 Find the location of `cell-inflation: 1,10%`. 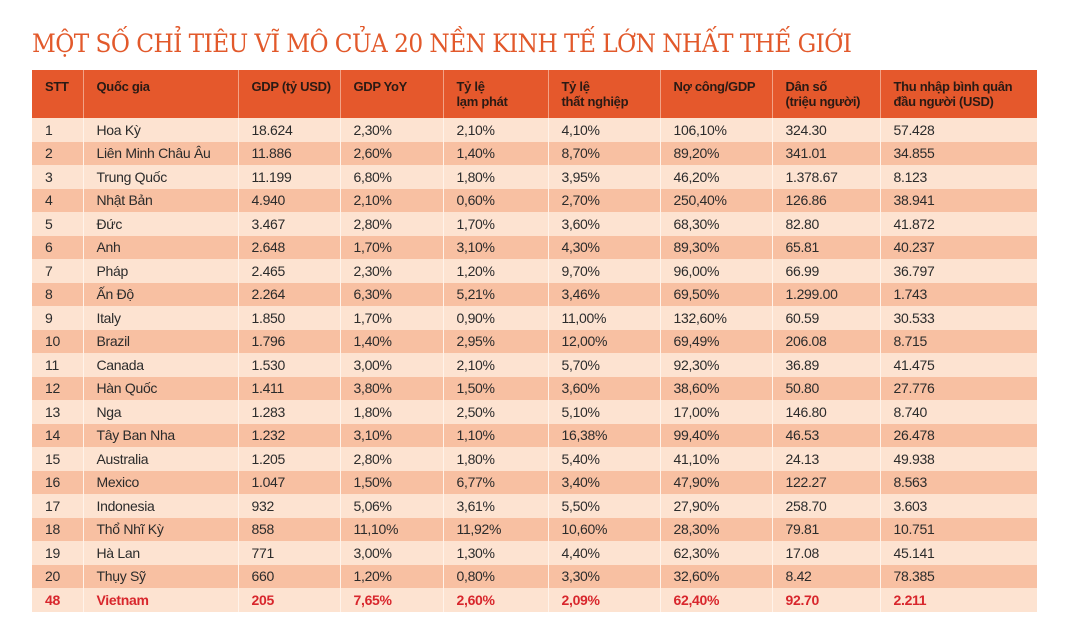

cell-inflation: 1,10% is located at coordinates (495, 435).